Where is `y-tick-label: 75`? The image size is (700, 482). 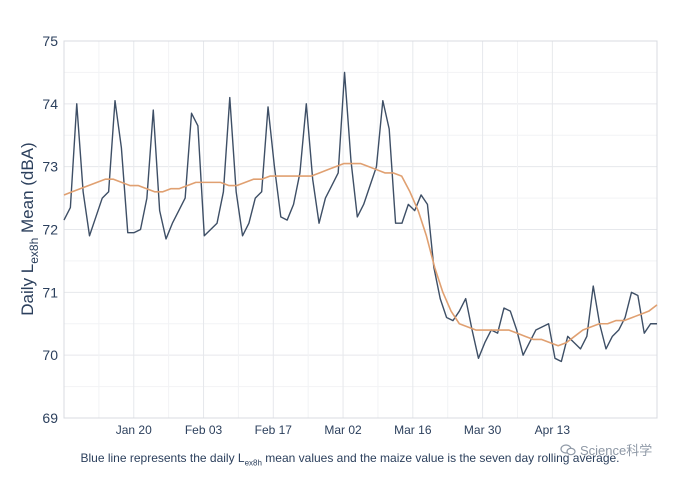
y-tick-label: 75 is located at coordinates (50, 41).